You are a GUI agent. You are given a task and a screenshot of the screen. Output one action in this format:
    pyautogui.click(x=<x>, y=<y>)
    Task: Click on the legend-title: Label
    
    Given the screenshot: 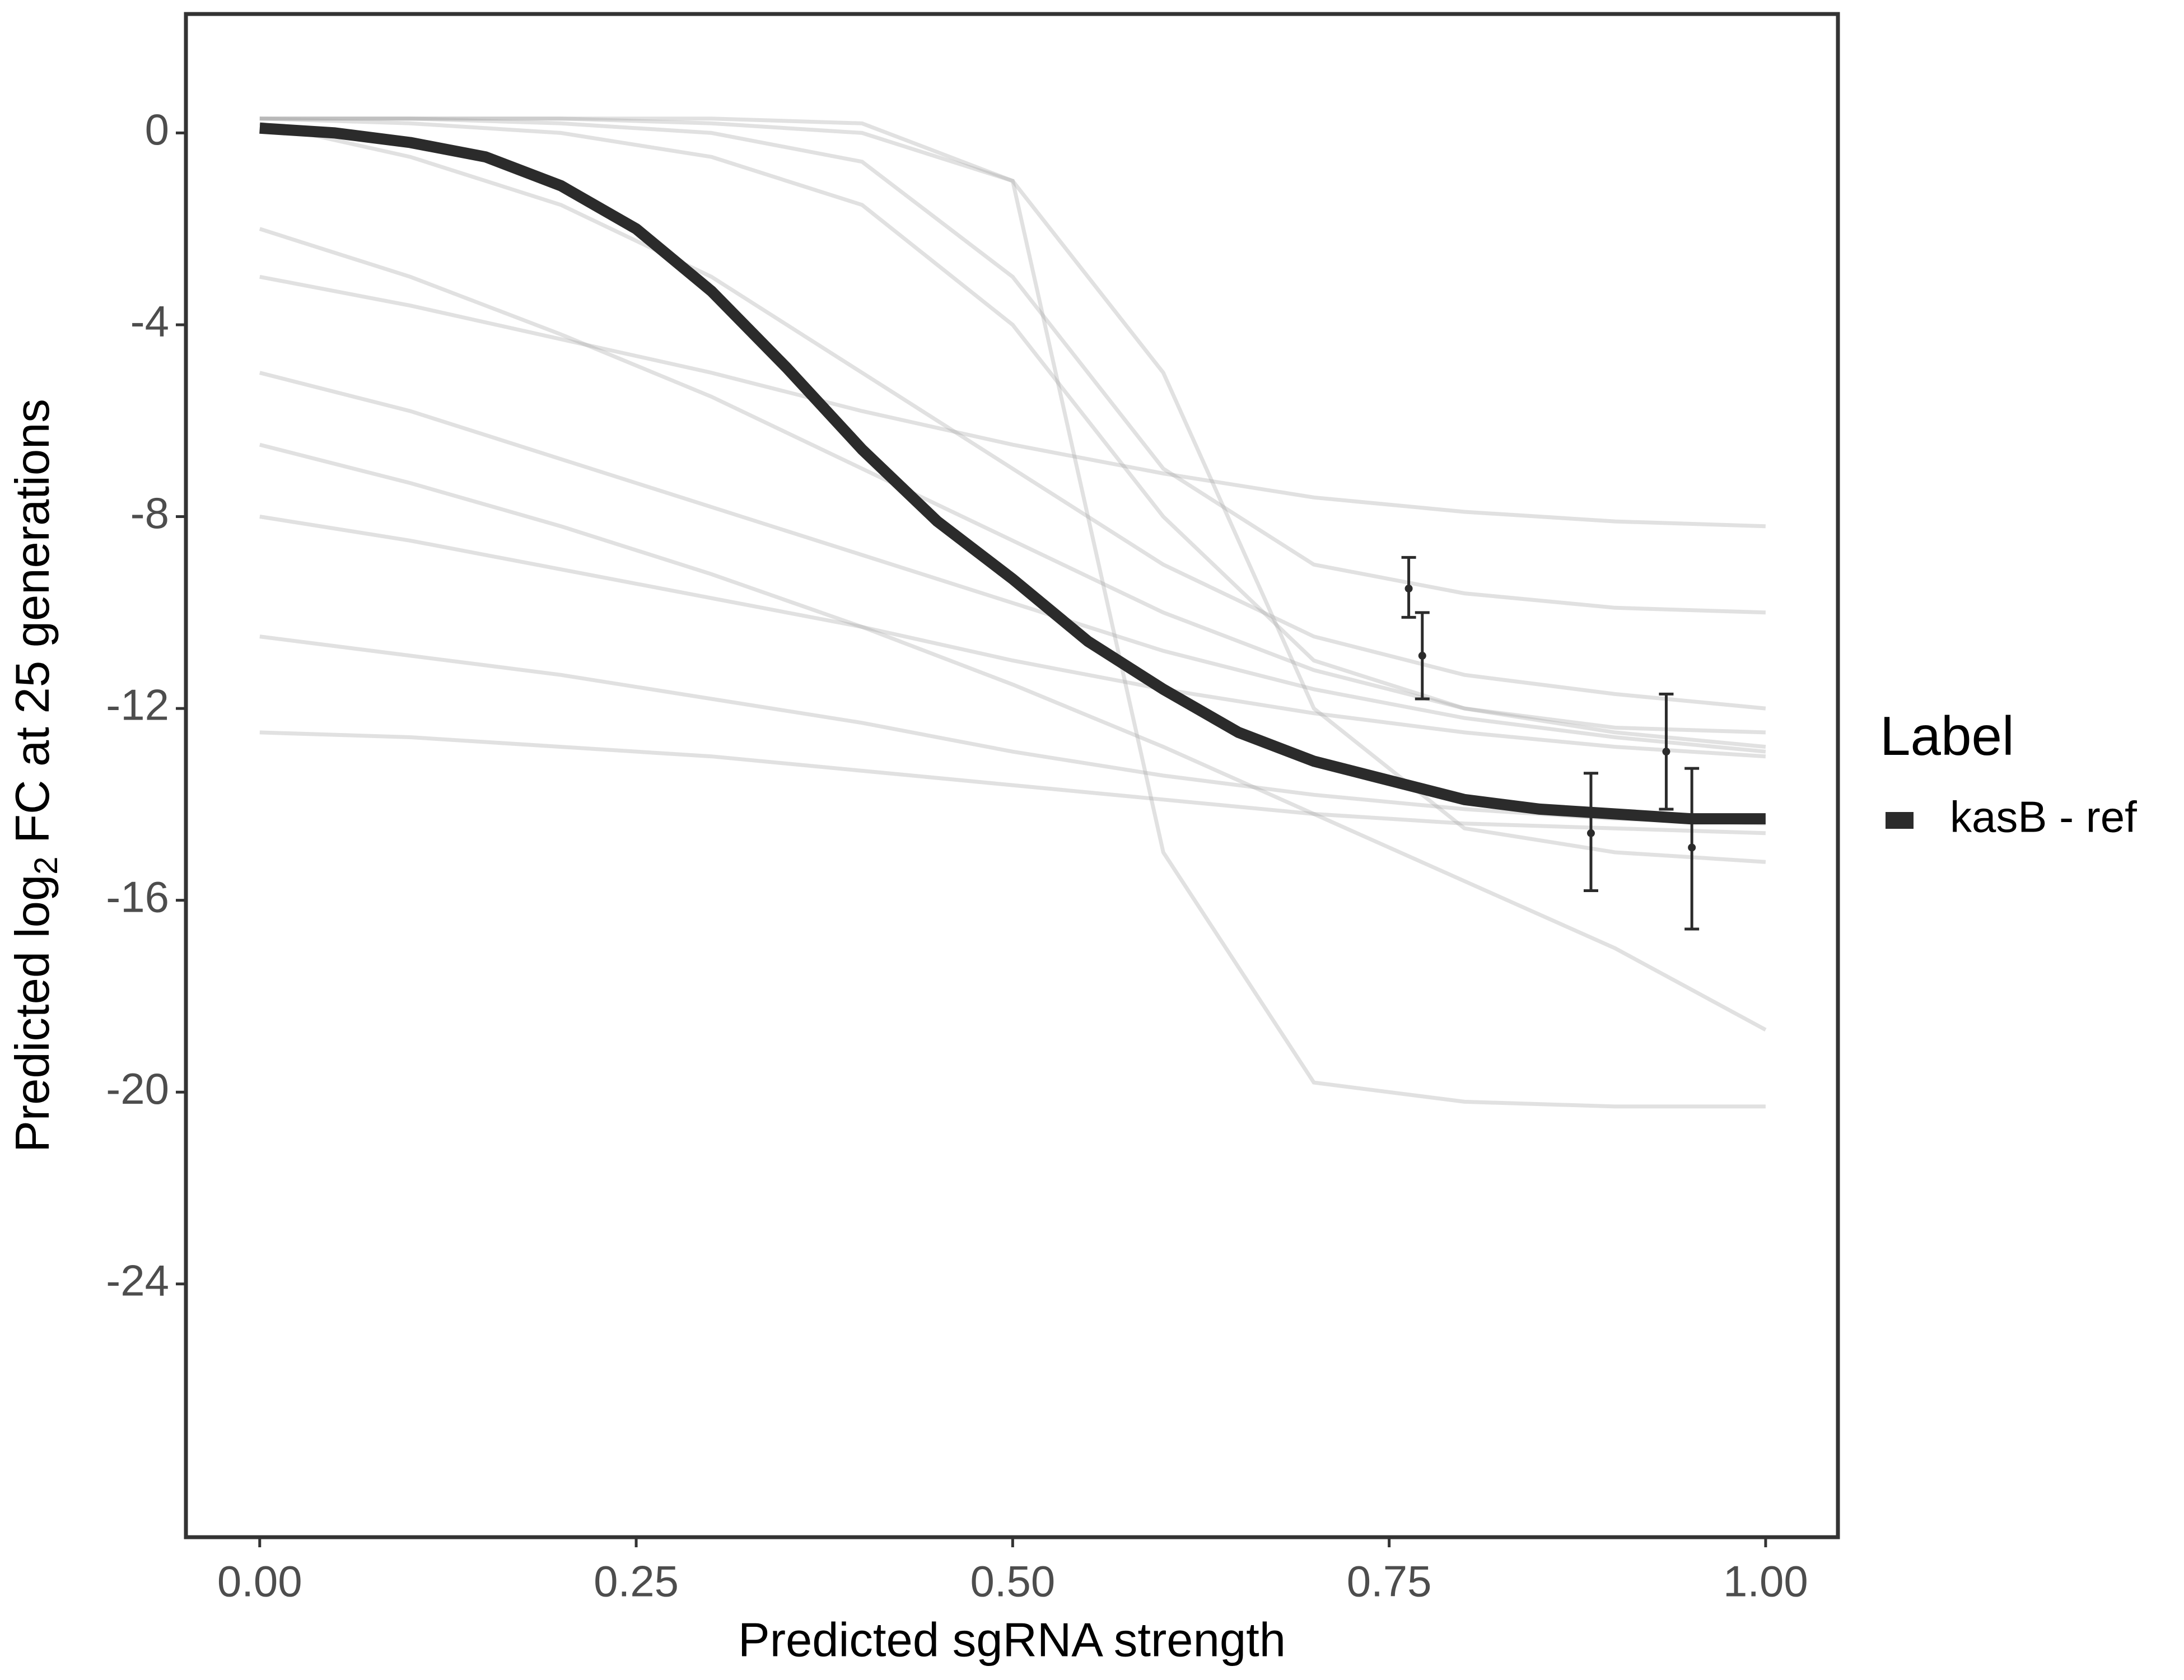 What is the action you would take?
    pyautogui.click(x=1947, y=736)
    